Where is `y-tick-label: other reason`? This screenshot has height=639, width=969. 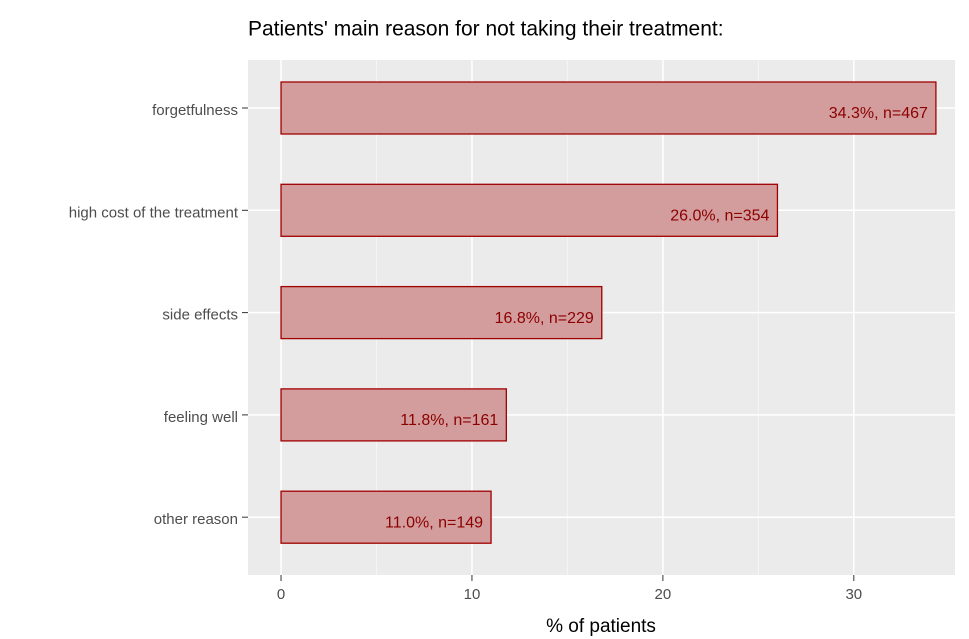 y-tick-label: other reason is located at coordinates (196, 519).